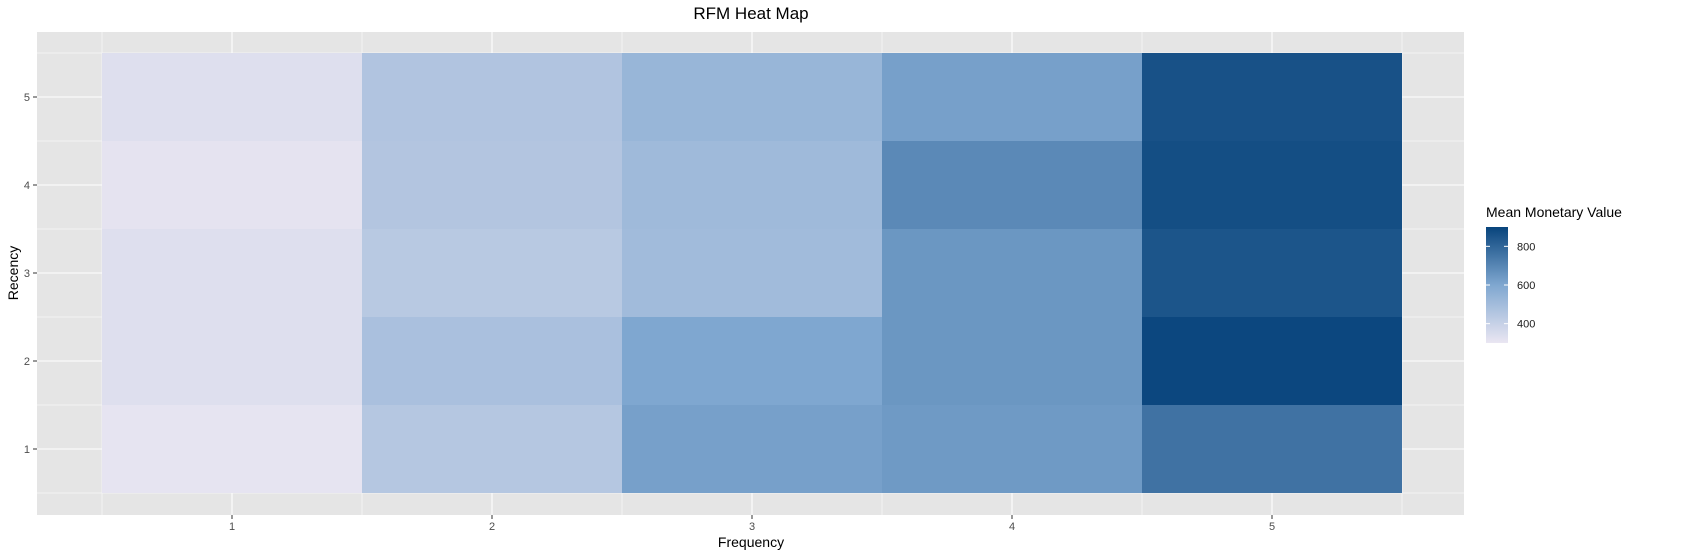  Describe the element at coordinates (1272, 361) in the screenshot. I see `heatmap-cell-r2-f5` at that location.